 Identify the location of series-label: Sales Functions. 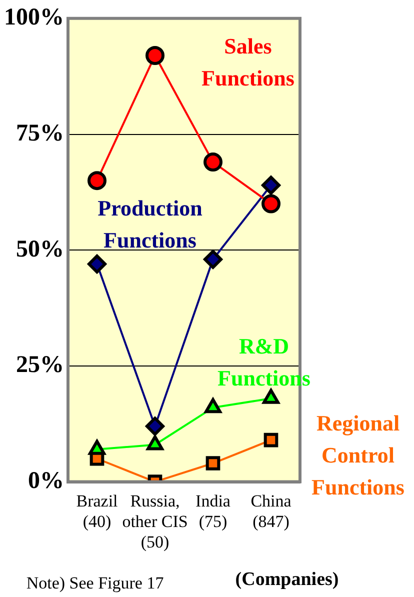
(248, 62).